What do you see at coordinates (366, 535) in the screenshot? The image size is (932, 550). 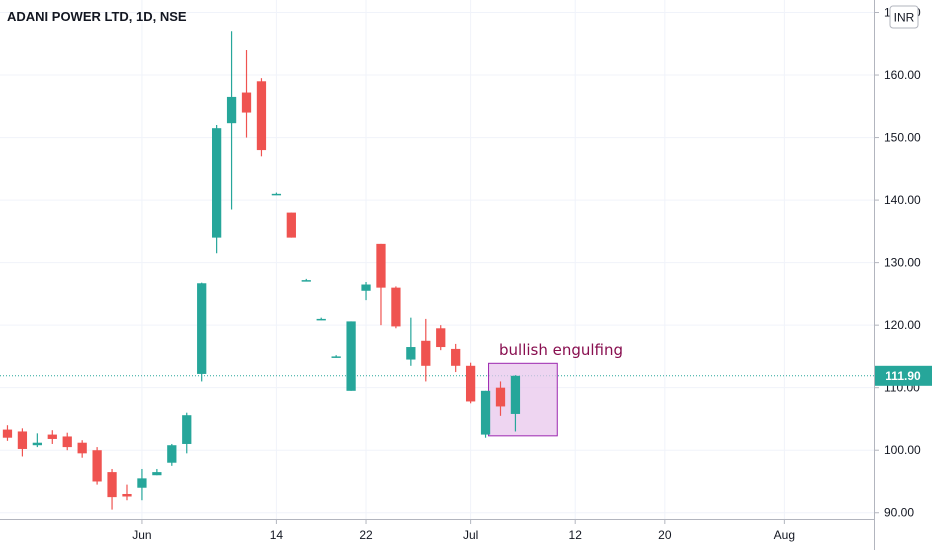 I see `x-tick-label: 22` at bounding box center [366, 535].